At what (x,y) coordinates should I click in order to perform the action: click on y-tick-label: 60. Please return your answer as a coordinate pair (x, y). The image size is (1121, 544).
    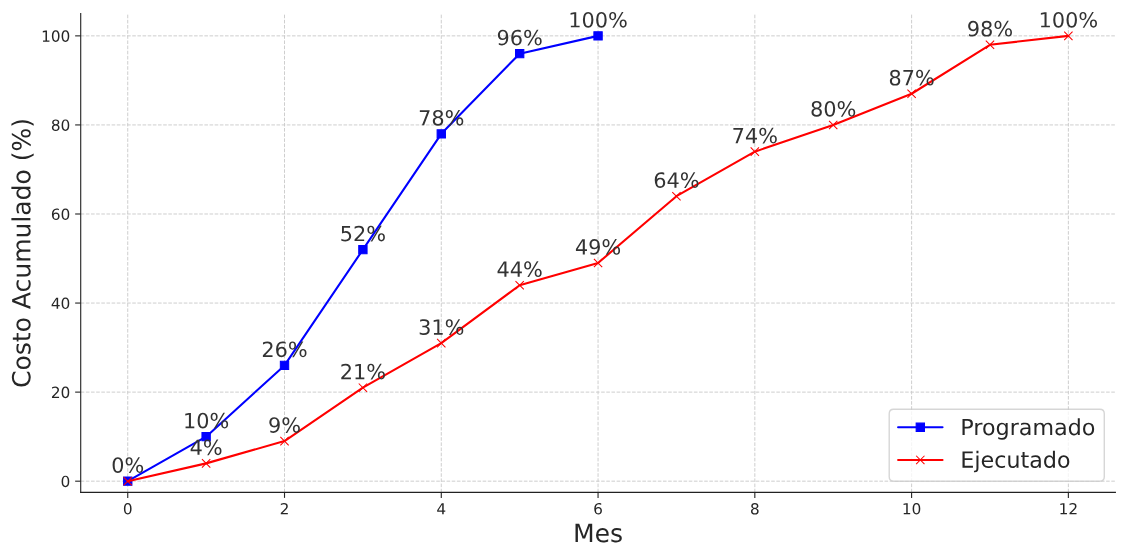
    Looking at the image, I should click on (60, 214).